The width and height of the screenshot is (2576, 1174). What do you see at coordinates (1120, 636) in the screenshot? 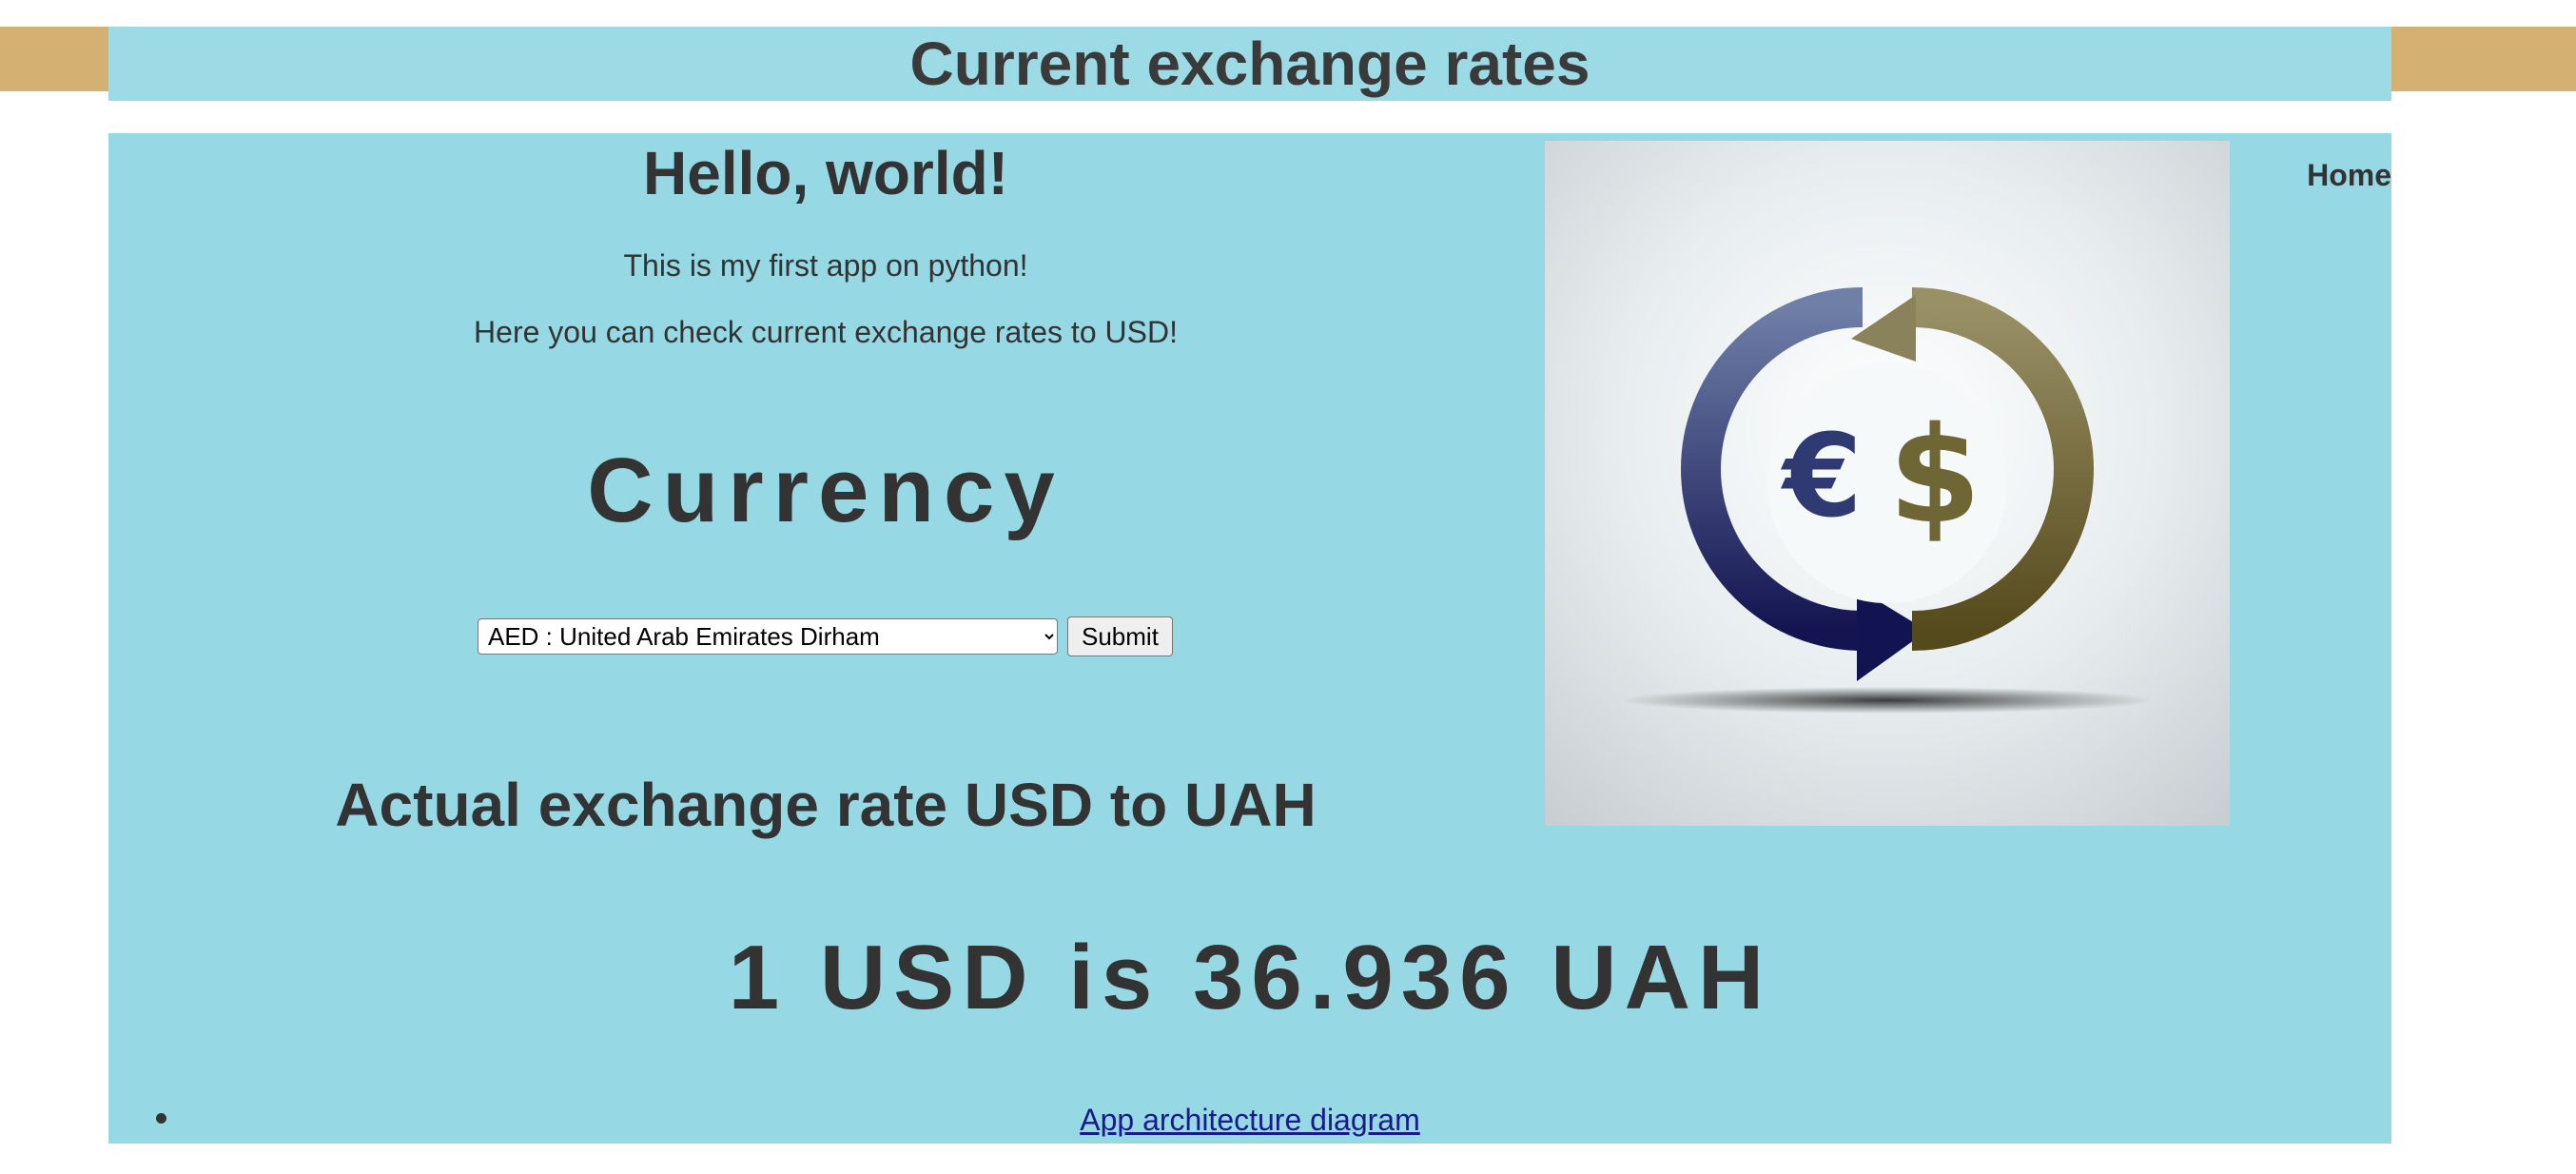
I see `submit-button: Submit` at bounding box center [1120, 636].